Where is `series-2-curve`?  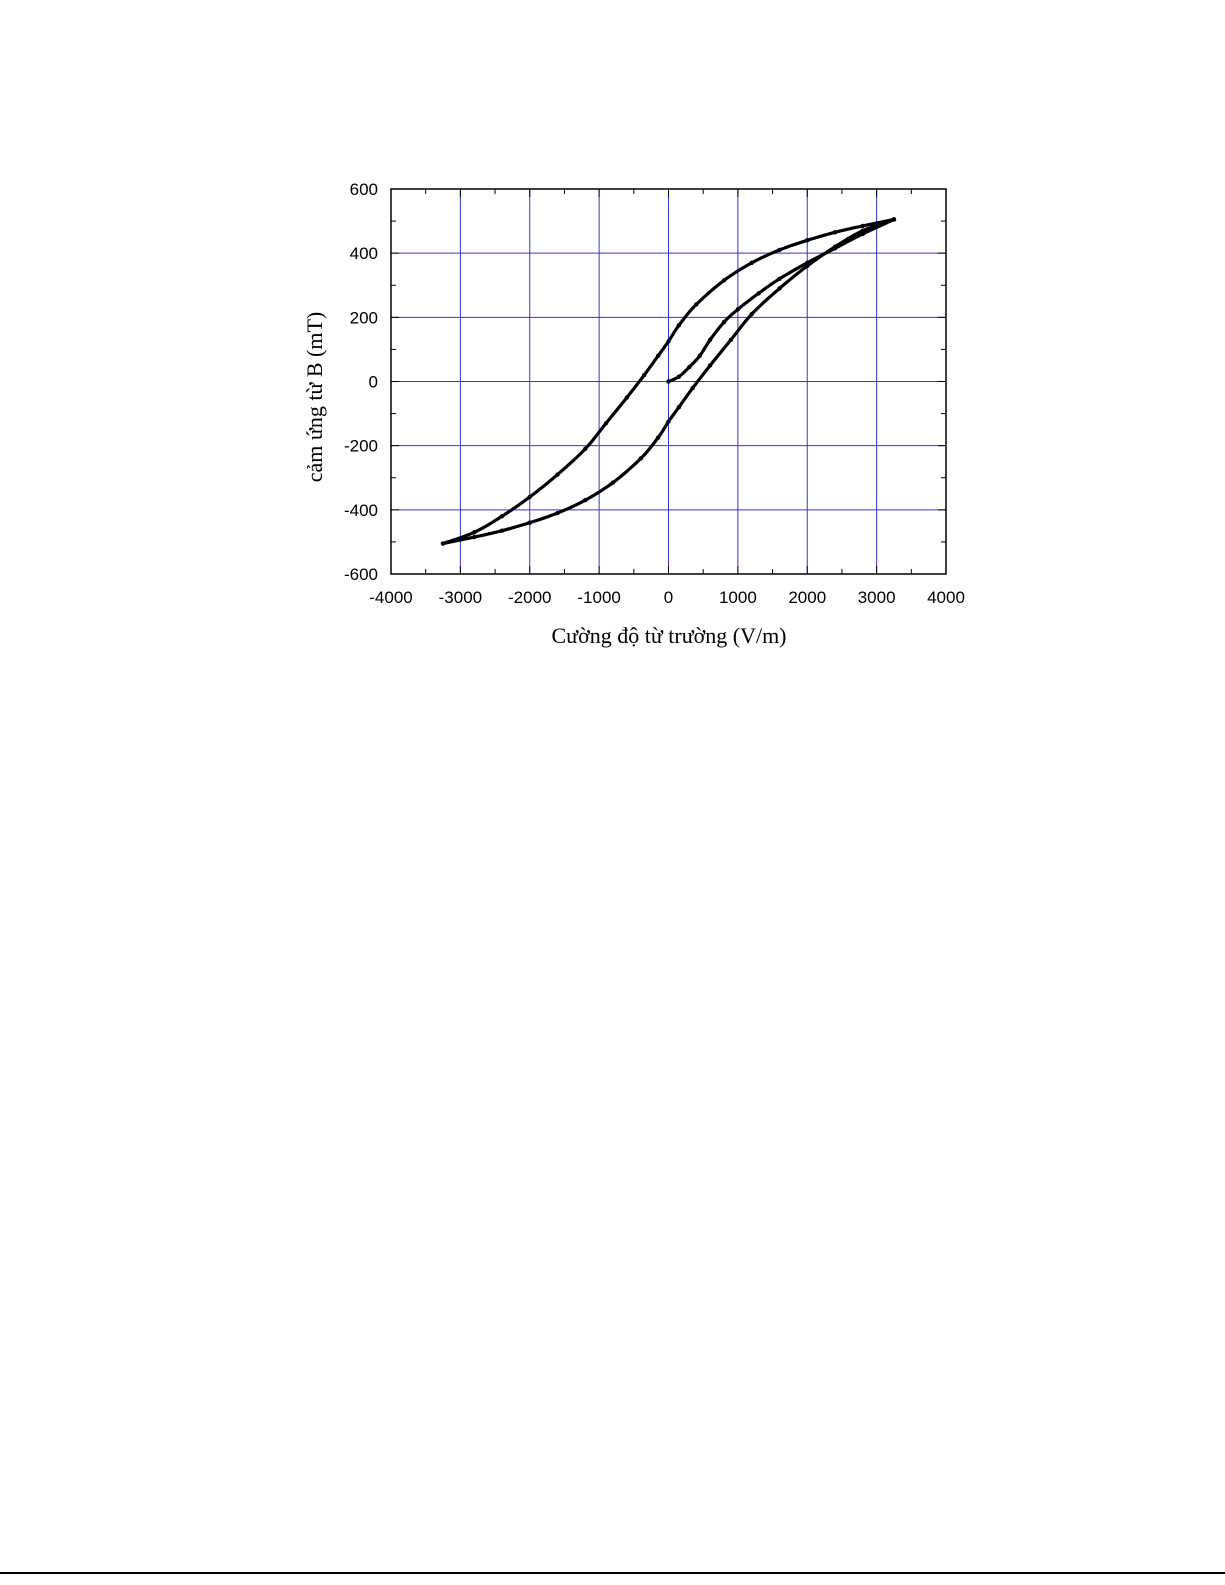 series-2-curve is located at coordinates (668, 381).